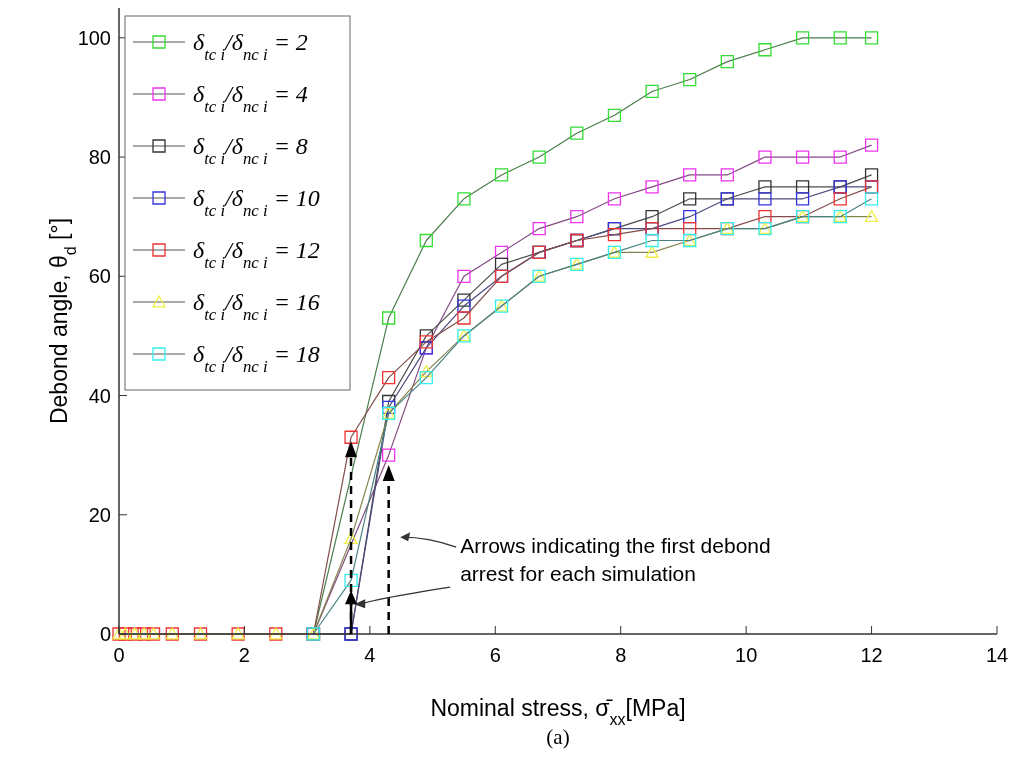  Describe the element at coordinates (99, 395) in the screenshot. I see `y-tick-label: 40` at that location.